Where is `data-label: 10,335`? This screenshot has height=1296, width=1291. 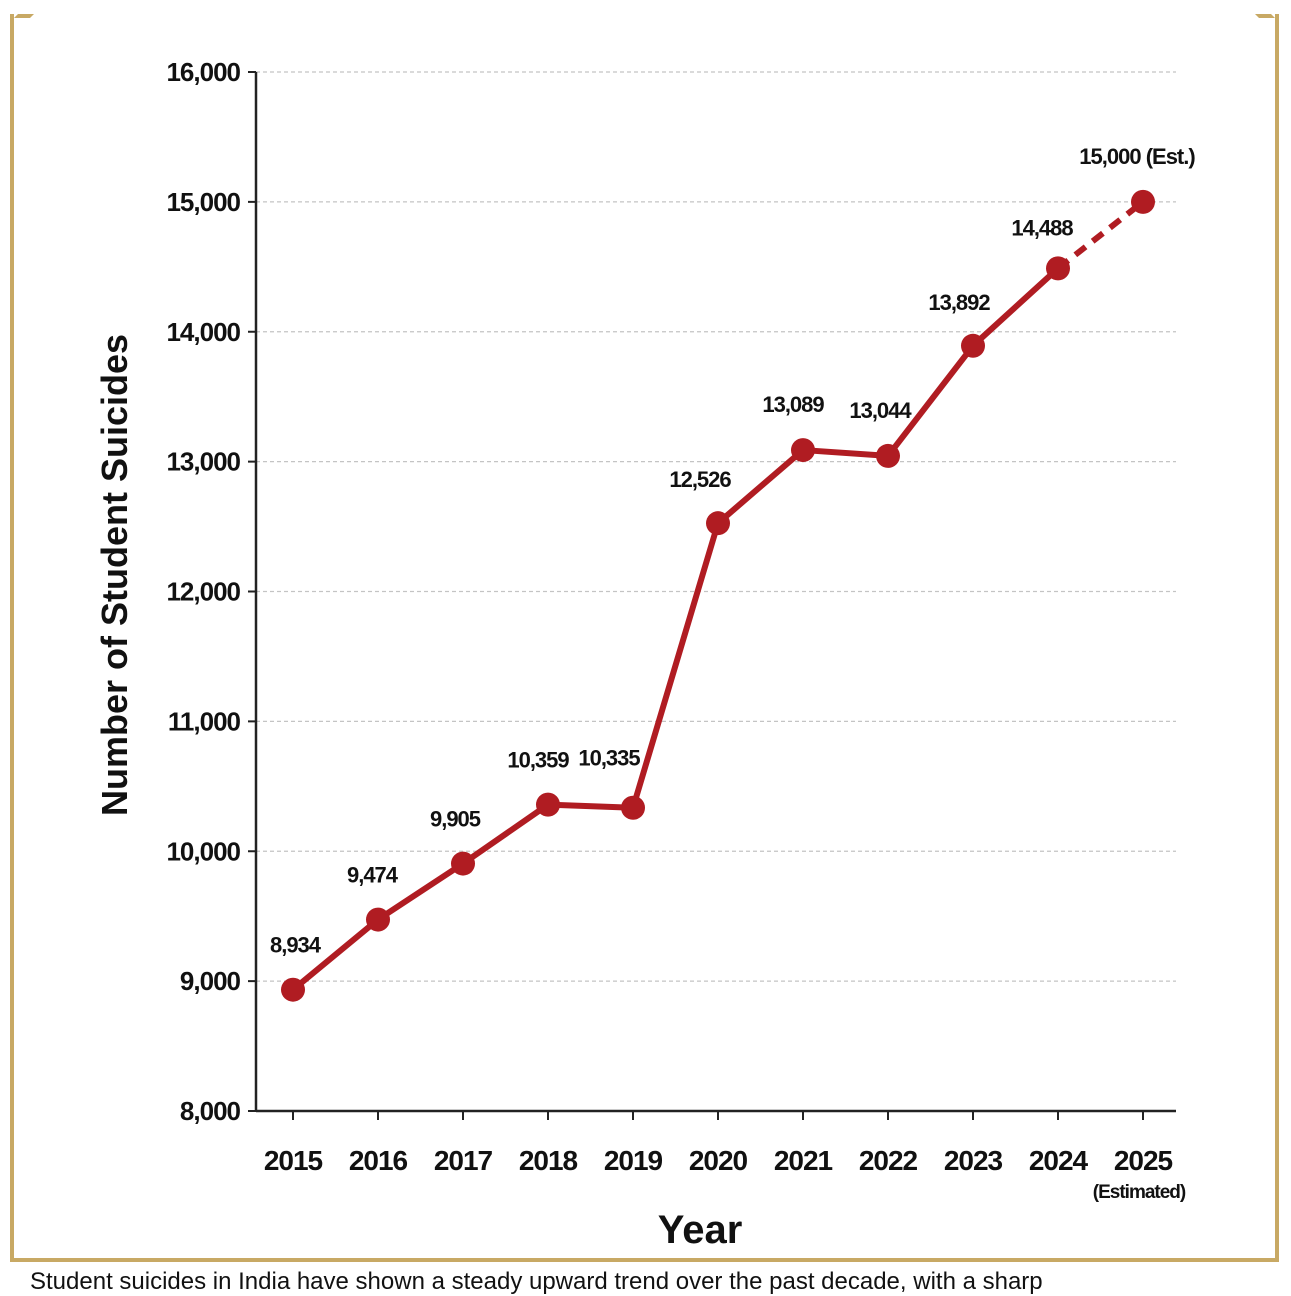
data-label: 10,335 is located at coordinates (609, 758).